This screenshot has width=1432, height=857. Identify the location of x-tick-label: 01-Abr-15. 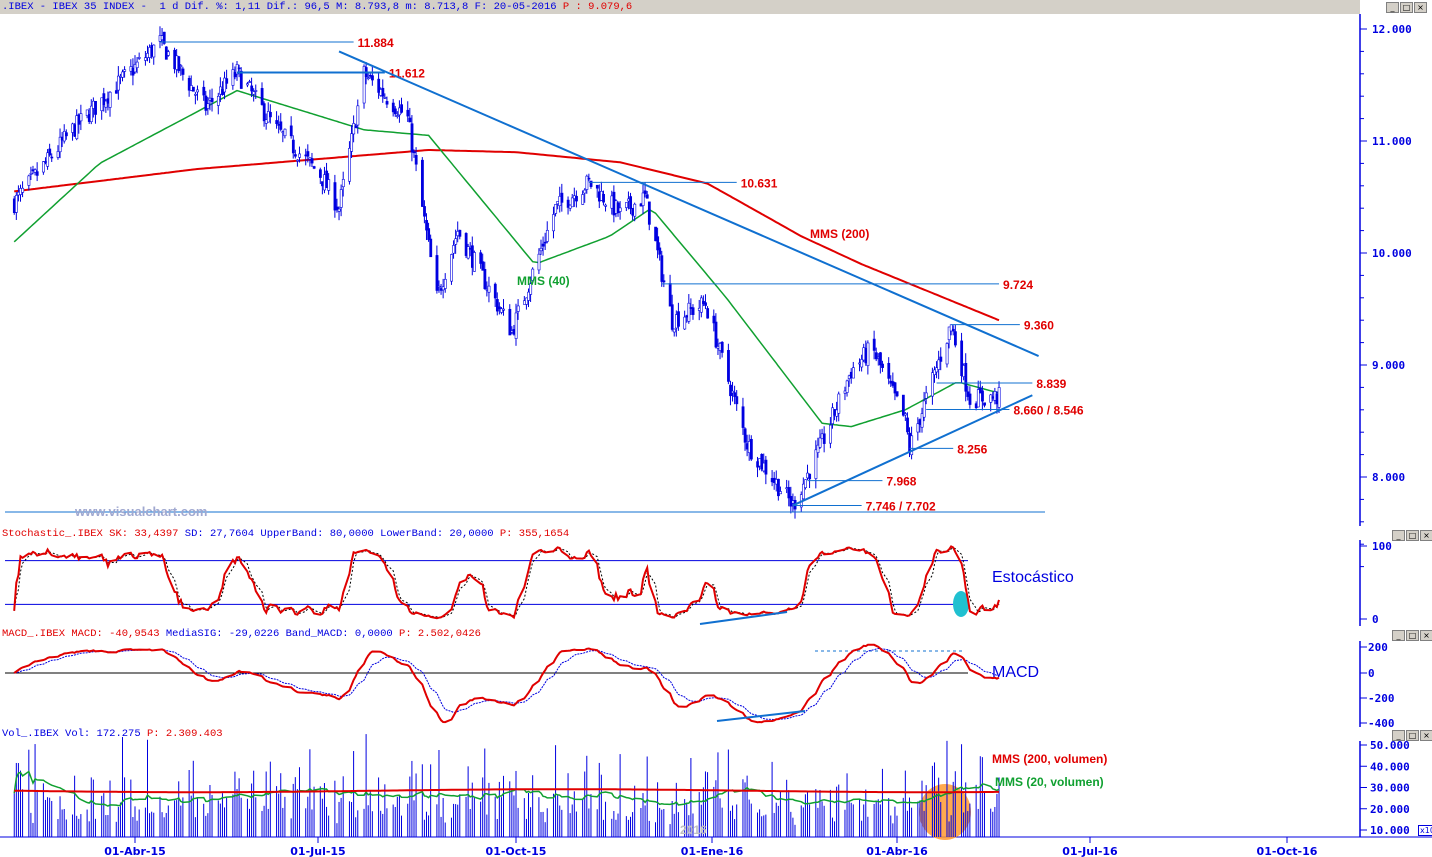
(135, 851).